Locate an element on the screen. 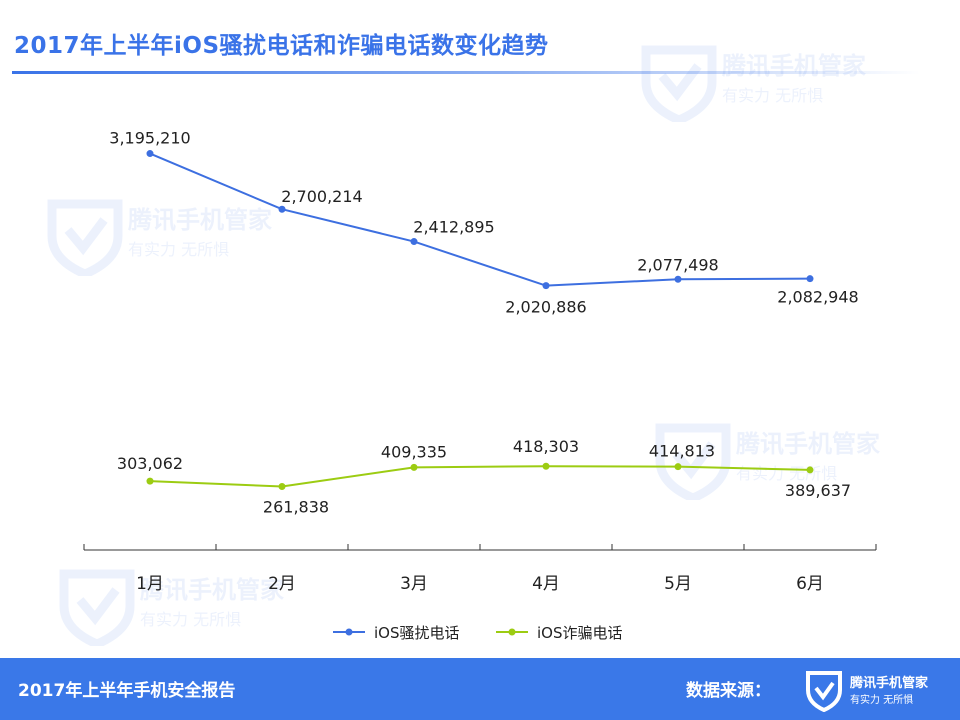 The height and width of the screenshot is (720, 960). report-title: 2017年上半年手机安全报告 is located at coordinates (127, 691).